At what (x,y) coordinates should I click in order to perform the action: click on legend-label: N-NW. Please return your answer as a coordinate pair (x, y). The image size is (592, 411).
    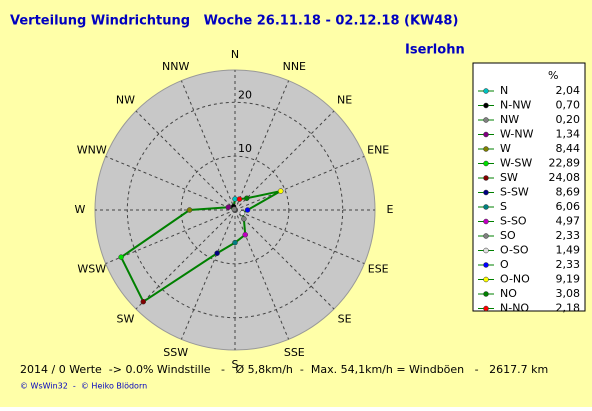
    Looking at the image, I should click on (515, 105).